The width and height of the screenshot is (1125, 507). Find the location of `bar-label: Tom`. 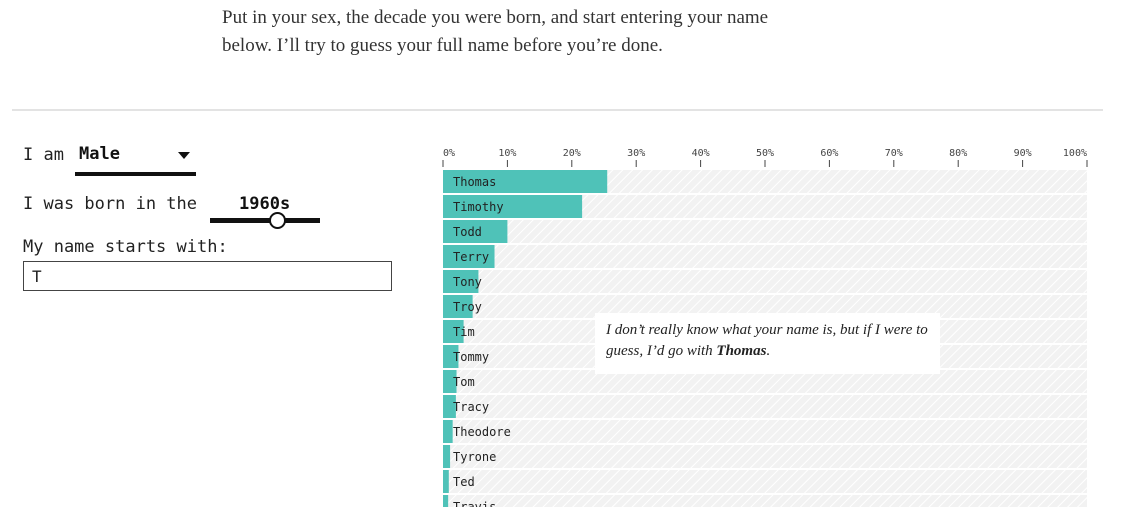

bar-label: Tom is located at coordinates (464, 382).